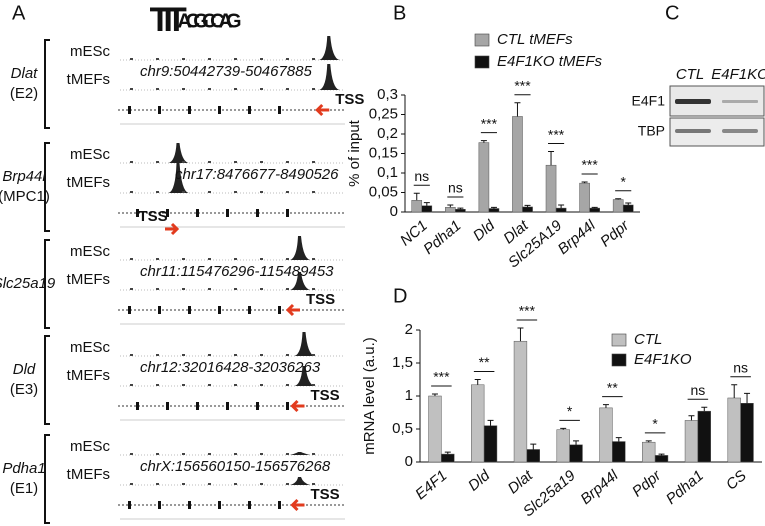 The width and height of the screenshot is (765, 526). What do you see at coordinates (387, 94) in the screenshot?
I see `y-tick-label: 0,3` at bounding box center [387, 94].